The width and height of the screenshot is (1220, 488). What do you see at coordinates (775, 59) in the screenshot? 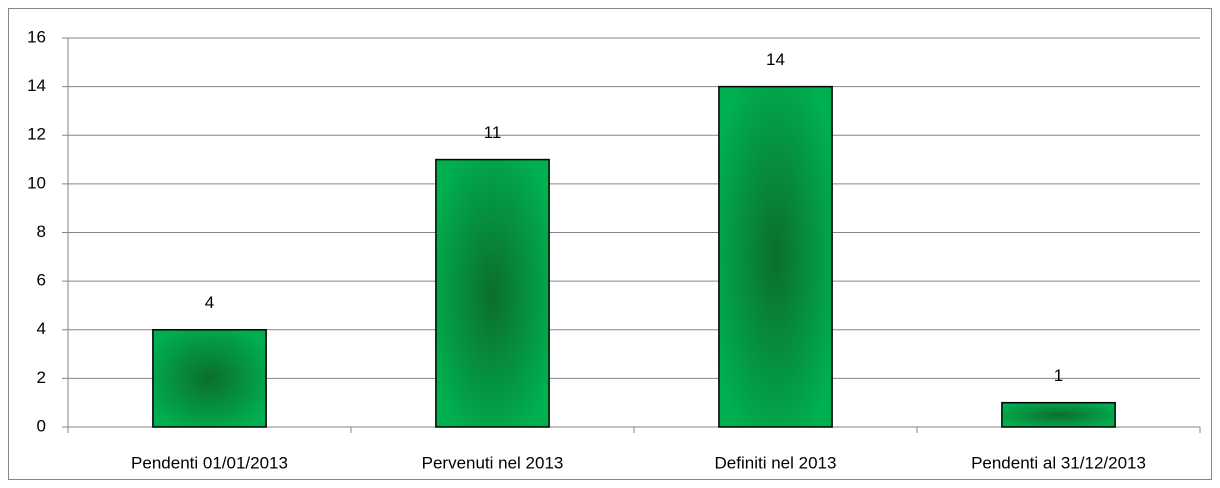
I see `data-label: 14` at bounding box center [775, 59].